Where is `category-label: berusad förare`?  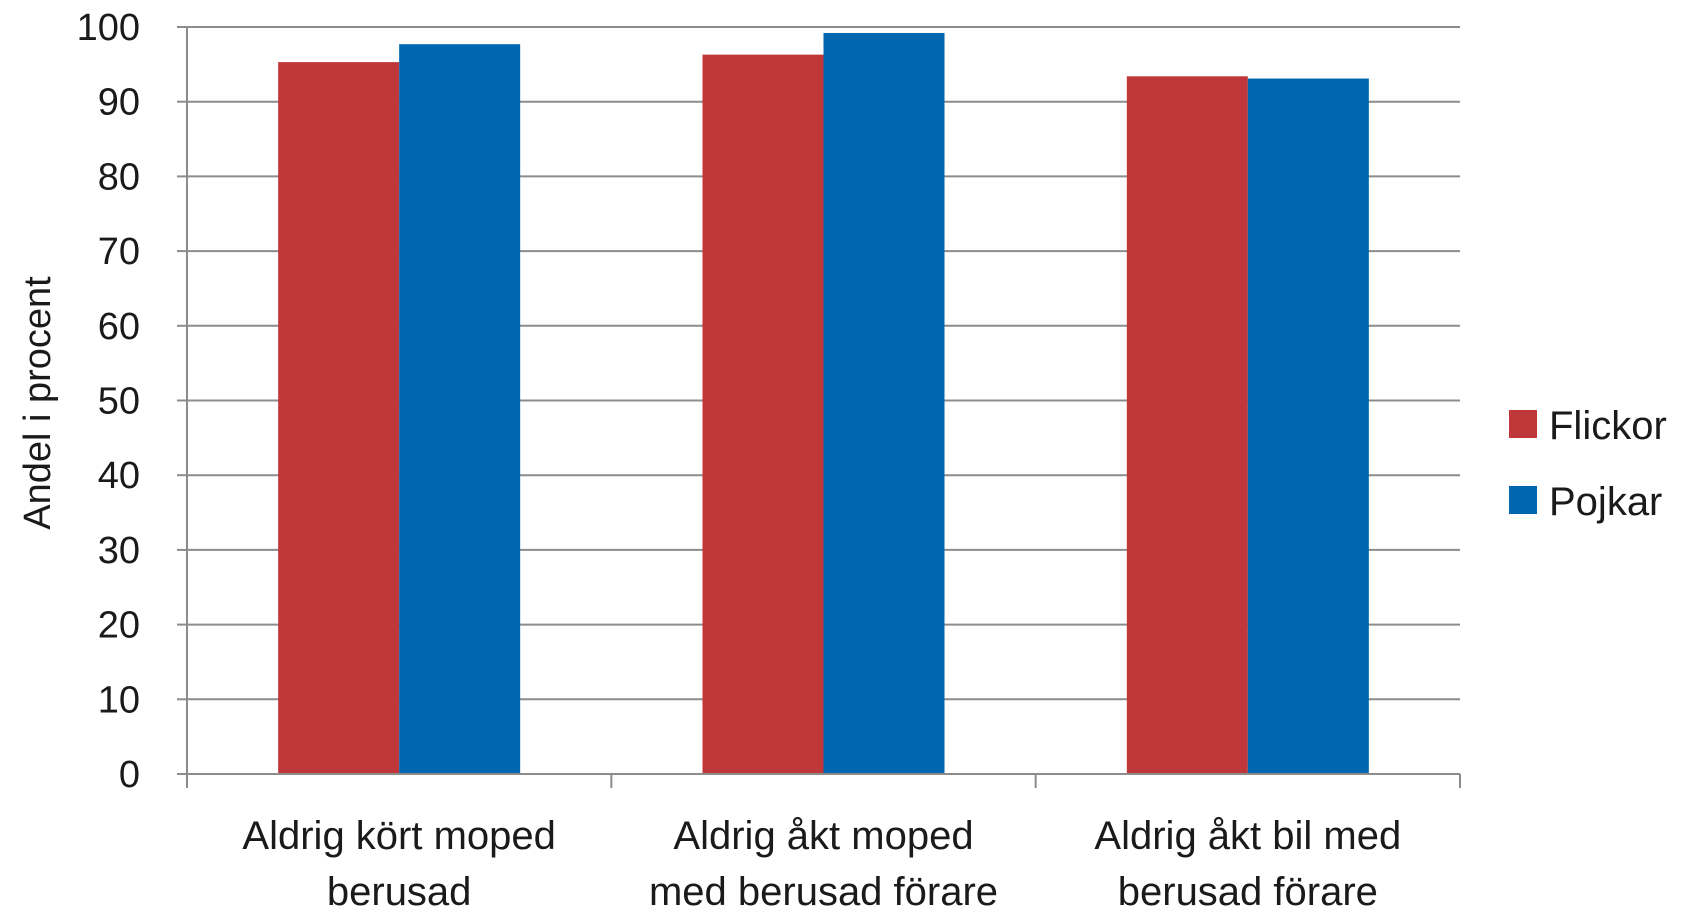 category-label: berusad förare is located at coordinates (1248, 890).